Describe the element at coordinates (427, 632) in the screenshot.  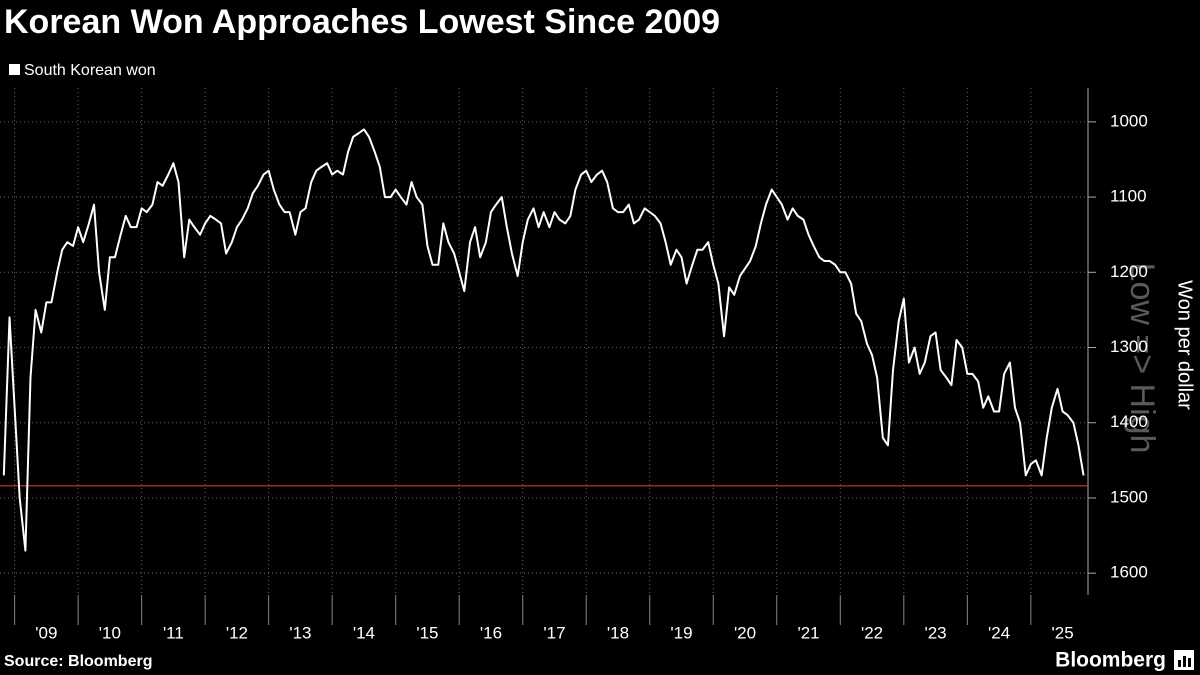
I see `x-tick-label: '15` at that location.